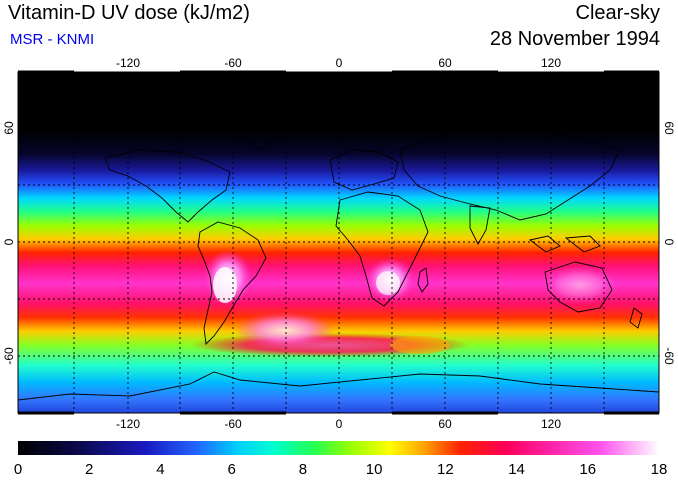  Describe the element at coordinates (669, 356) in the screenshot. I see `lat-label-right: -60` at that location.